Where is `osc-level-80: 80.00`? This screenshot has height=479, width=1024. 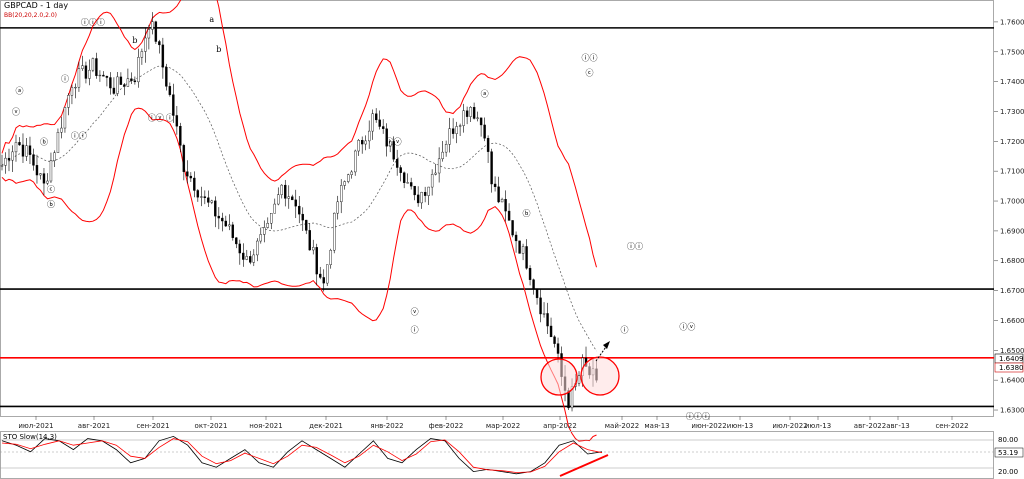 osc-level-80: 80.00 is located at coordinates (1008, 440).